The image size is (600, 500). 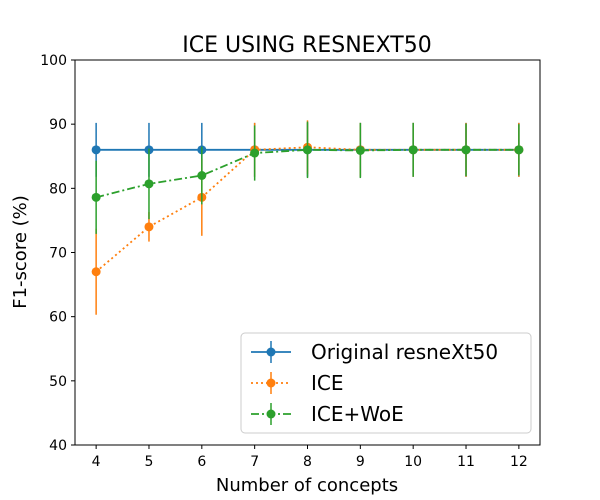 I want to click on x-tick-label: 11, so click(x=466, y=462).